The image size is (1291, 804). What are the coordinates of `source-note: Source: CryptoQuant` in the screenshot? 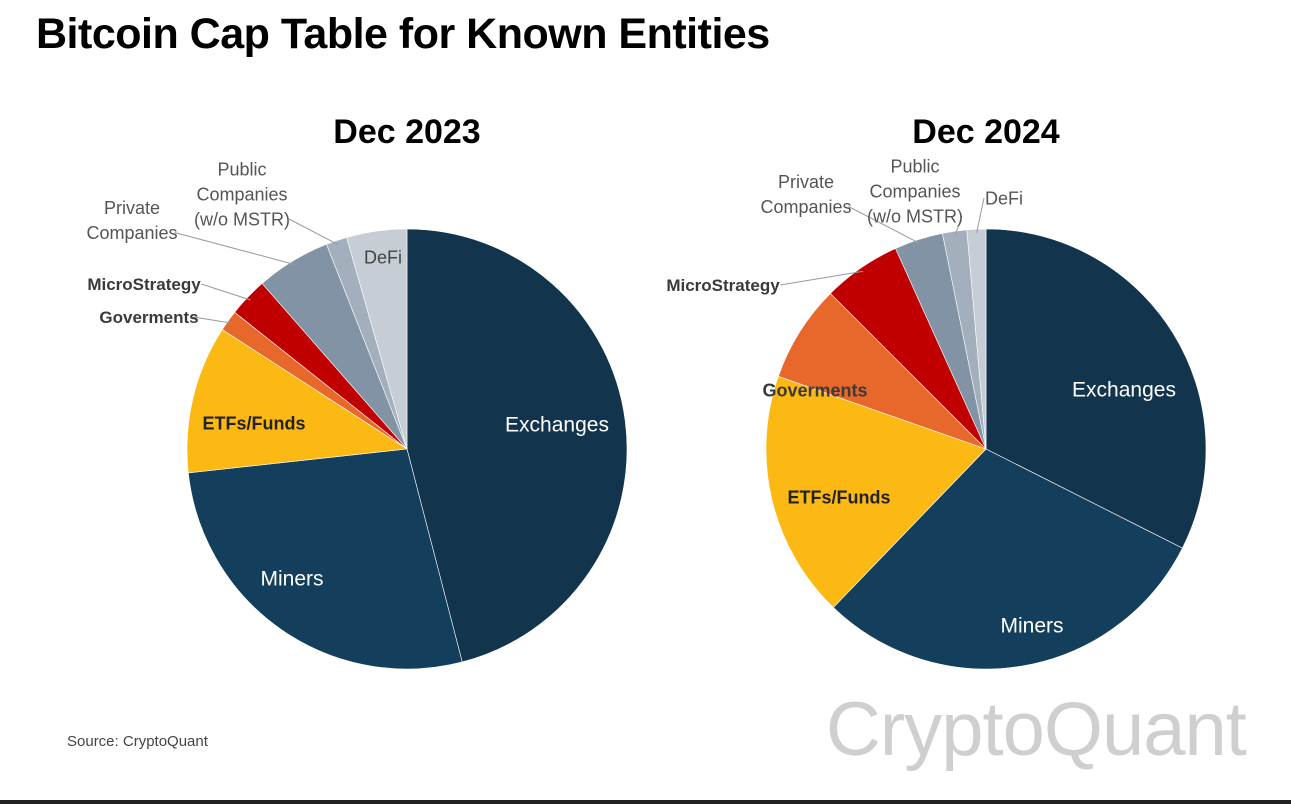 It's located at (137, 741).